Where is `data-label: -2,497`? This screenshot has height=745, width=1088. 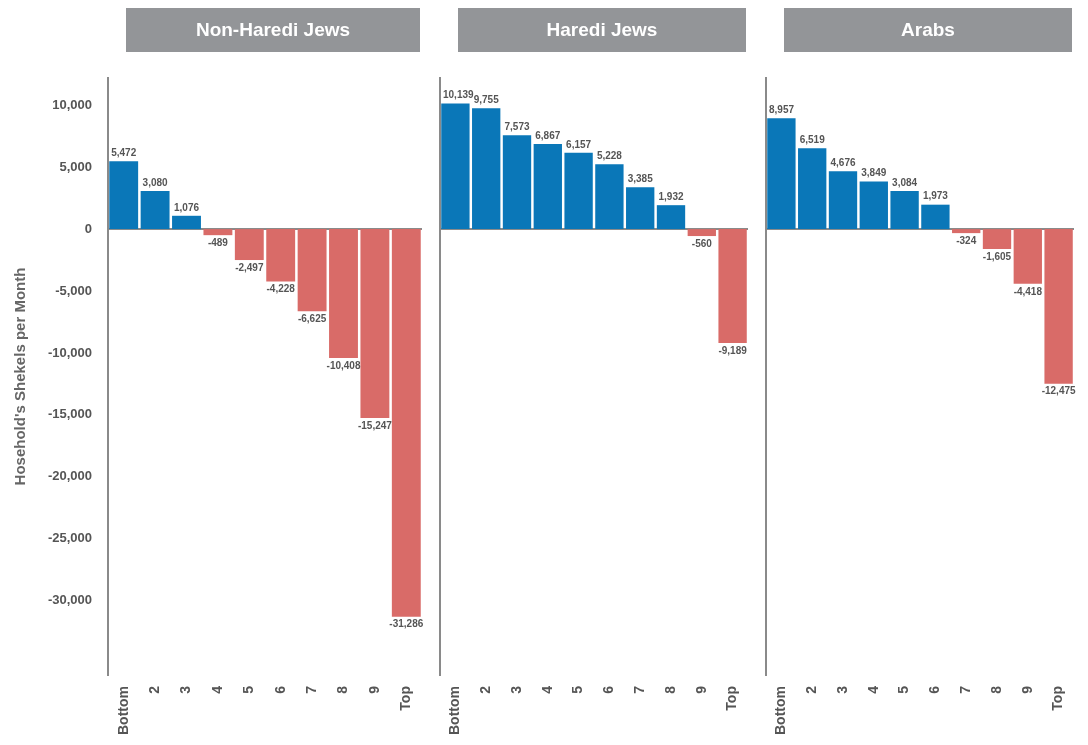
data-label: -2,497 is located at coordinates (249, 267).